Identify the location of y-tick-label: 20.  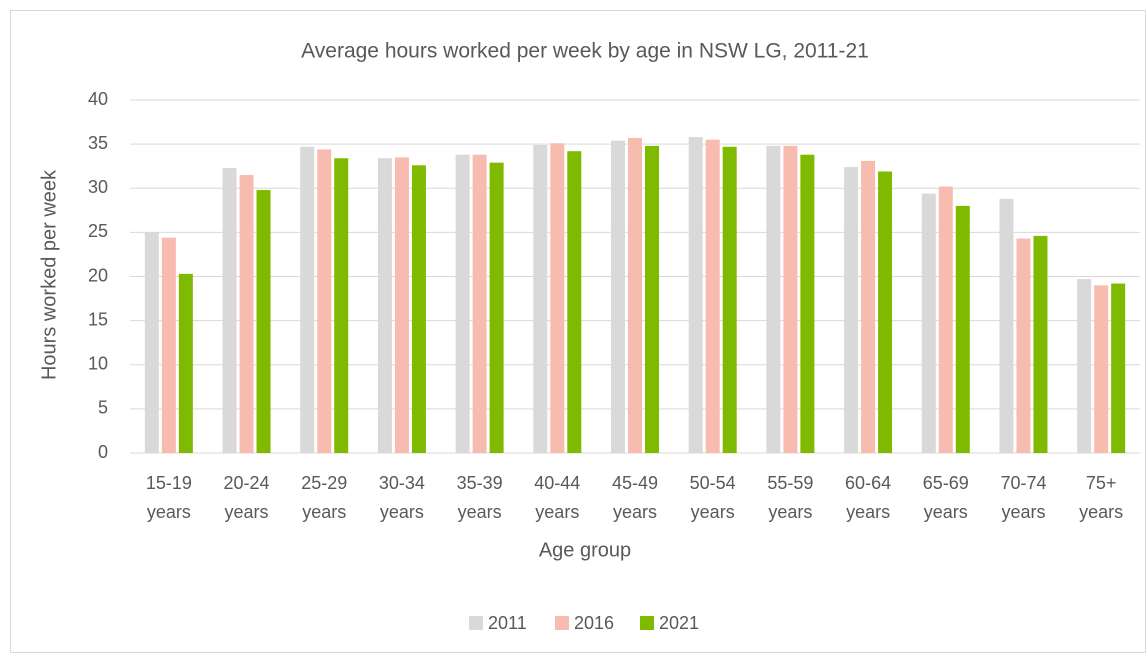
(98, 275).